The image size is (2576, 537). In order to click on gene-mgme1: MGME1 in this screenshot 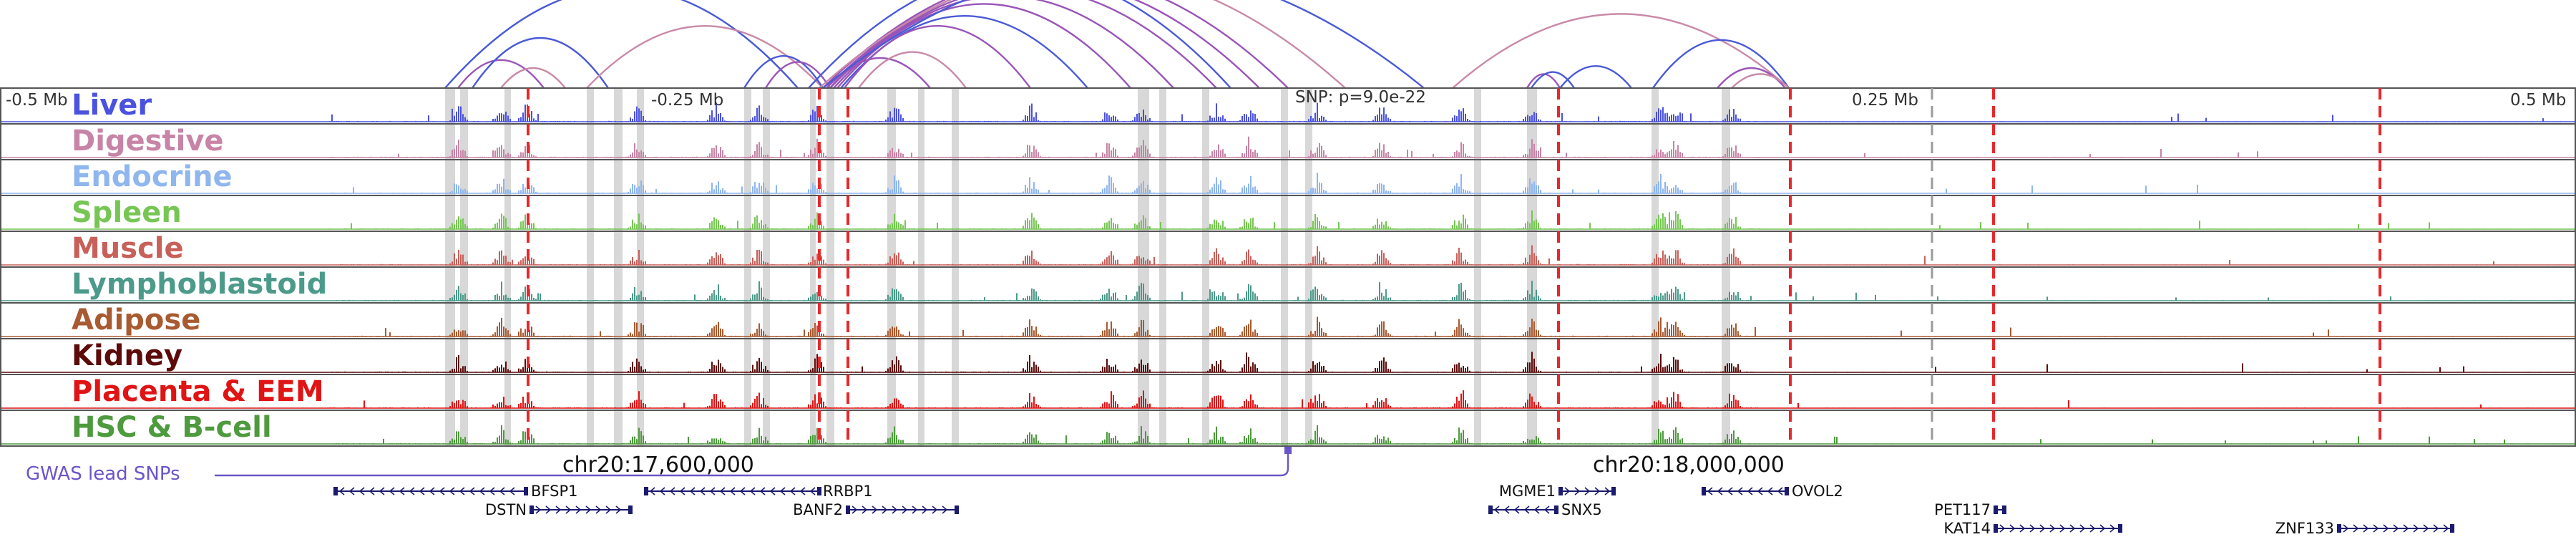, I will do `click(1557, 491)`.